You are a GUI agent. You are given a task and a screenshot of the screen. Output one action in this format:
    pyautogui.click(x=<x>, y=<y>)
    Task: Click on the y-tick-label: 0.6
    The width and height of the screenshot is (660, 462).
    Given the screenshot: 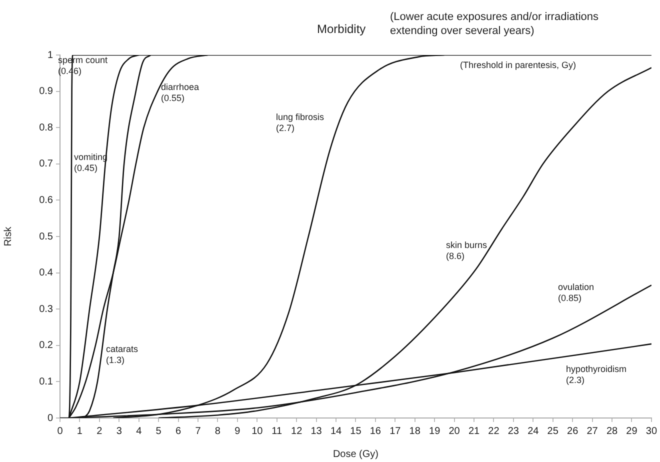 What is the action you would take?
    pyautogui.click(x=46, y=200)
    